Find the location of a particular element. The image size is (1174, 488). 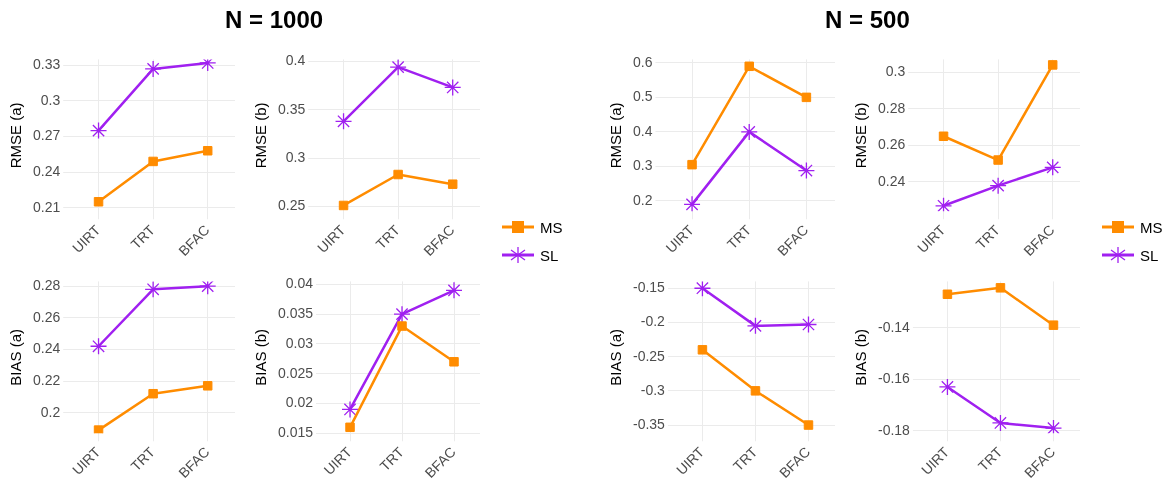

y-tick-label: 0.22 is located at coordinates (47, 379).